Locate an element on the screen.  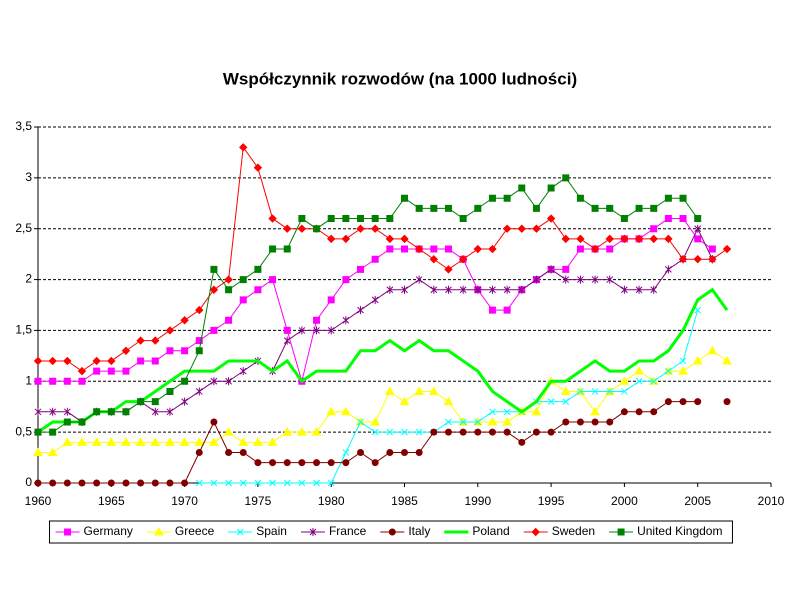
series-line is located at coordinates (368, 442).